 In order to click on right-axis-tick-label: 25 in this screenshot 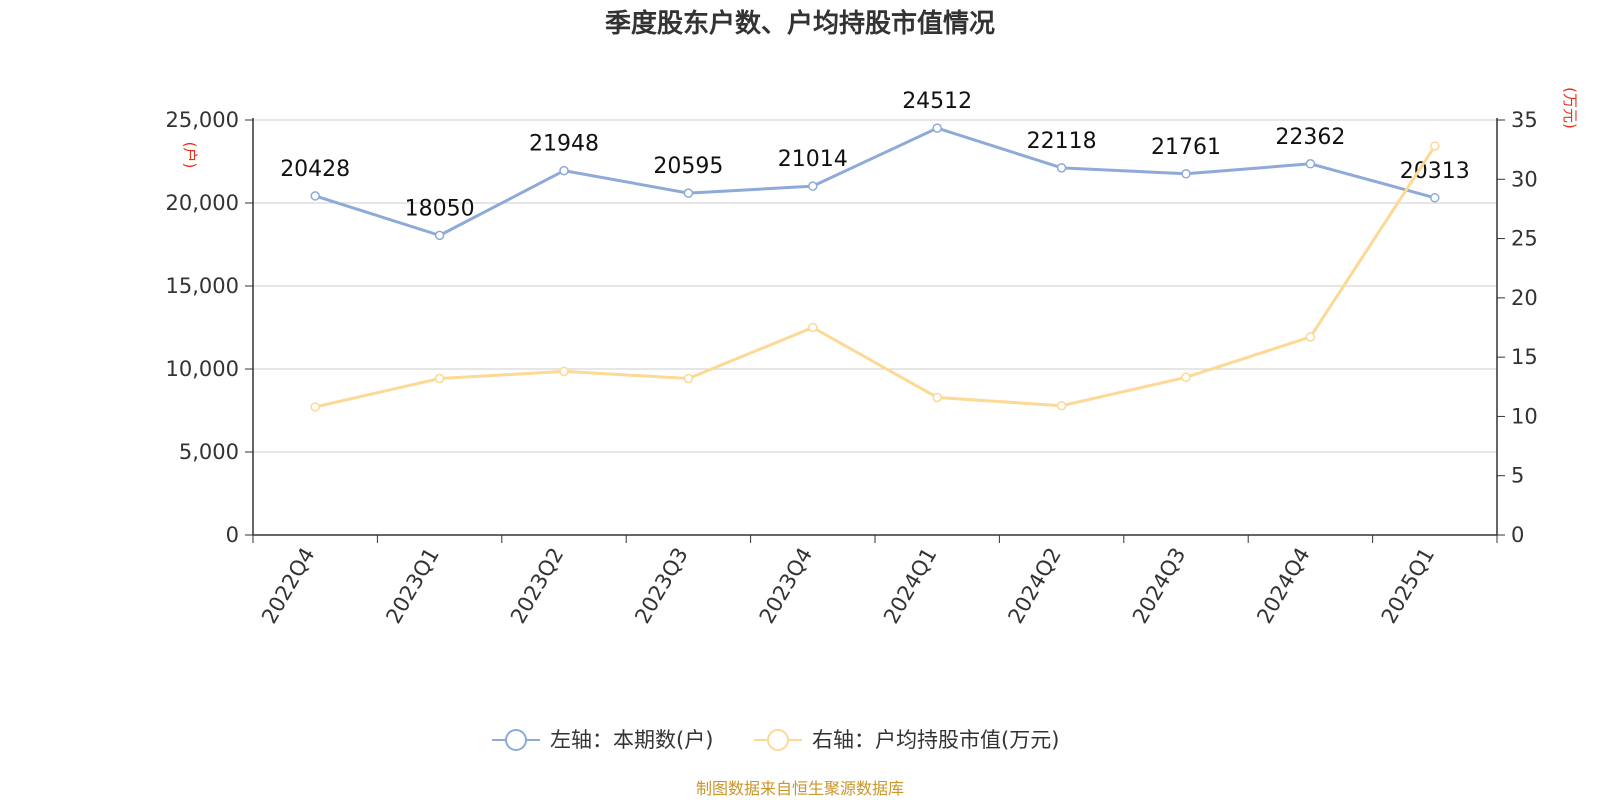, I will do `click(1524, 239)`.